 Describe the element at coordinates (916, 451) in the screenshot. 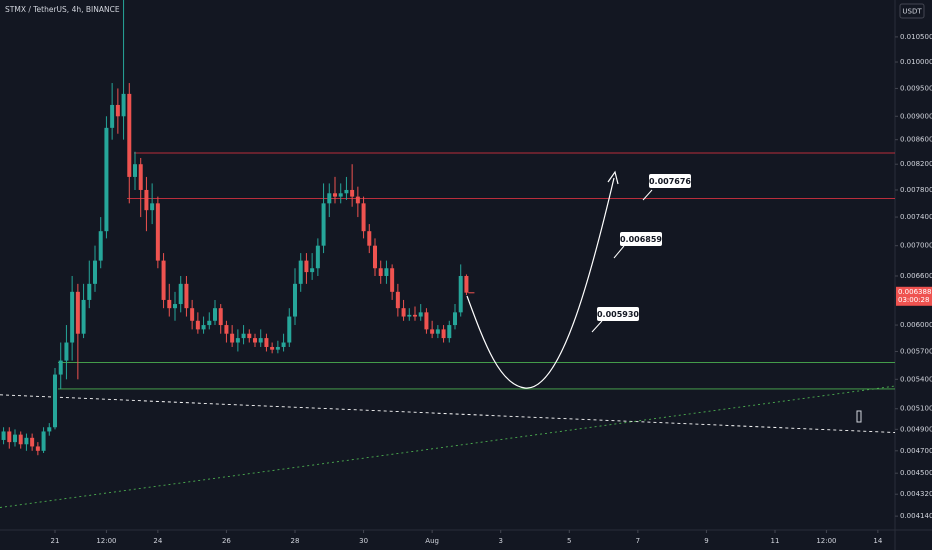

I see `y-tick-label: 0.004700` at that location.